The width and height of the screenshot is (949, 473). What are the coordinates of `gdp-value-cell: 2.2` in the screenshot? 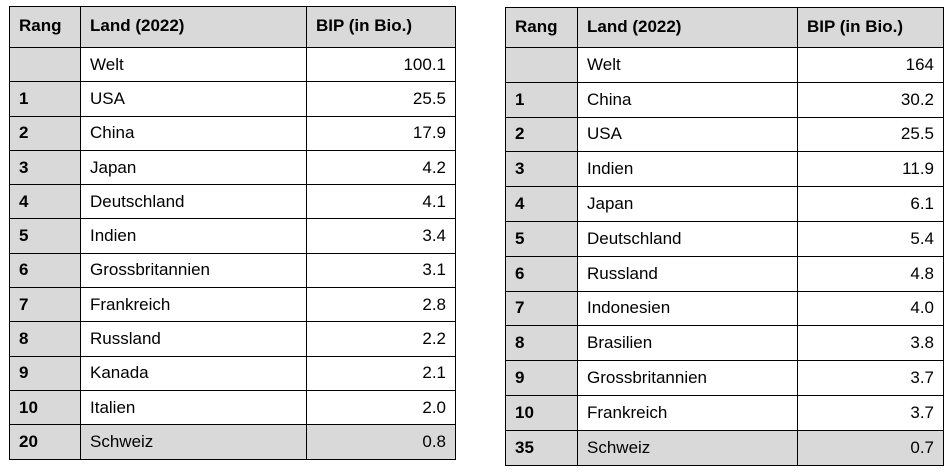 It's located at (381, 339).